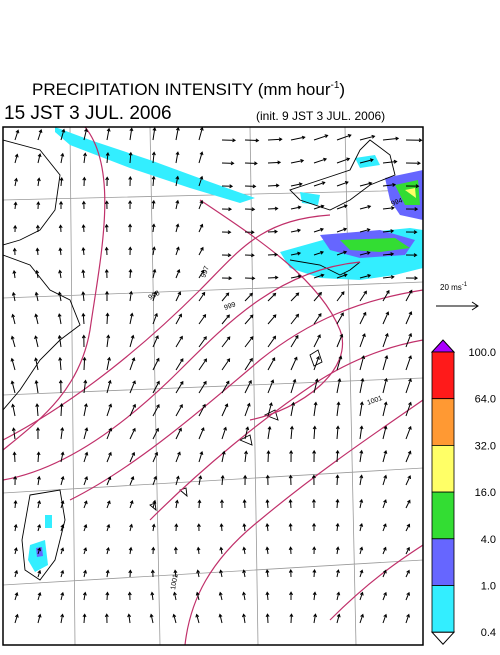 The image size is (500, 655). Describe the element at coordinates (229, 306) in the screenshot. I see `isobar-label: 999` at that location.